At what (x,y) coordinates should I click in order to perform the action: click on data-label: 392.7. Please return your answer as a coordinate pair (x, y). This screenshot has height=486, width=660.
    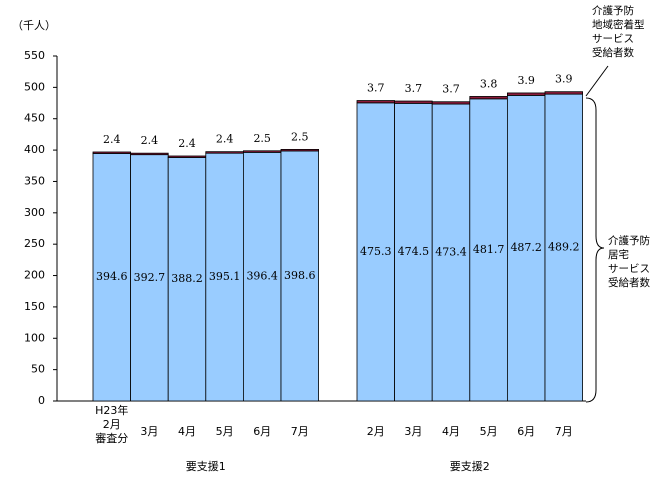
    Looking at the image, I should click on (150, 277).